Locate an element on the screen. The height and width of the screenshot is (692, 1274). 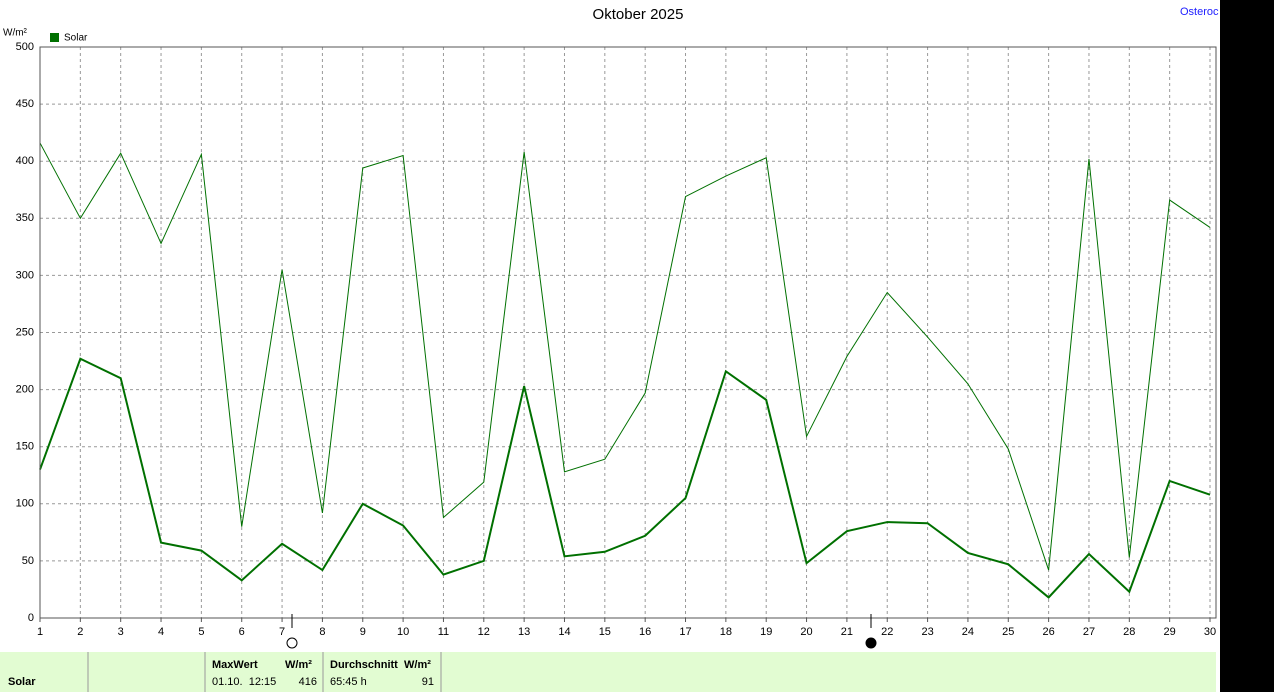
x-tick-label: 11 is located at coordinates (443, 632).